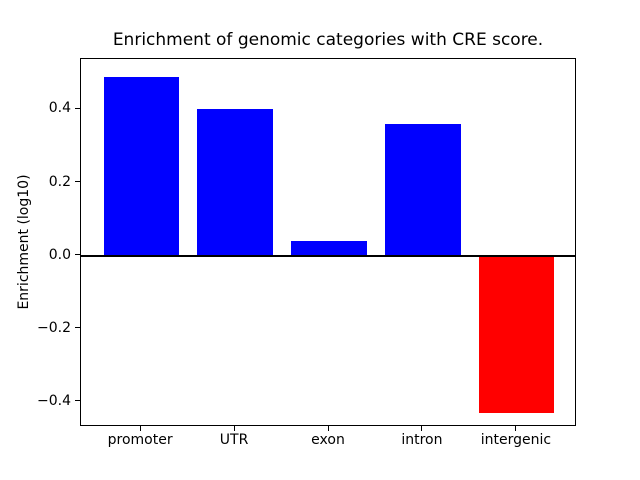 This screenshot has width=640, height=480. Describe the element at coordinates (24, 242) in the screenshot. I see `y-axis-label: Enrichment (log10)` at that location.